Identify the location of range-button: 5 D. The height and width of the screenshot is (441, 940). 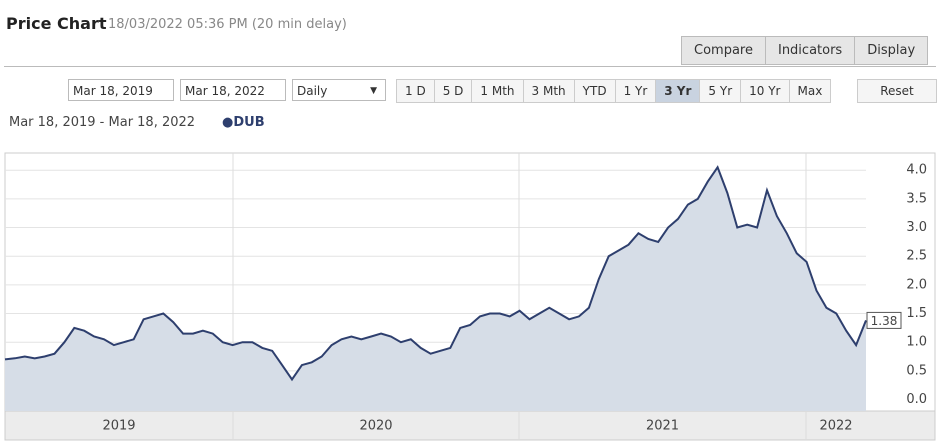
(453, 91).